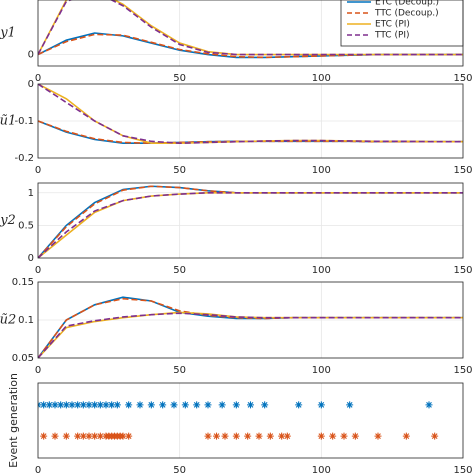  What do you see at coordinates (406, 14) in the screenshot?
I see `legend-label: TTC (Decoup.)` at bounding box center [406, 14].